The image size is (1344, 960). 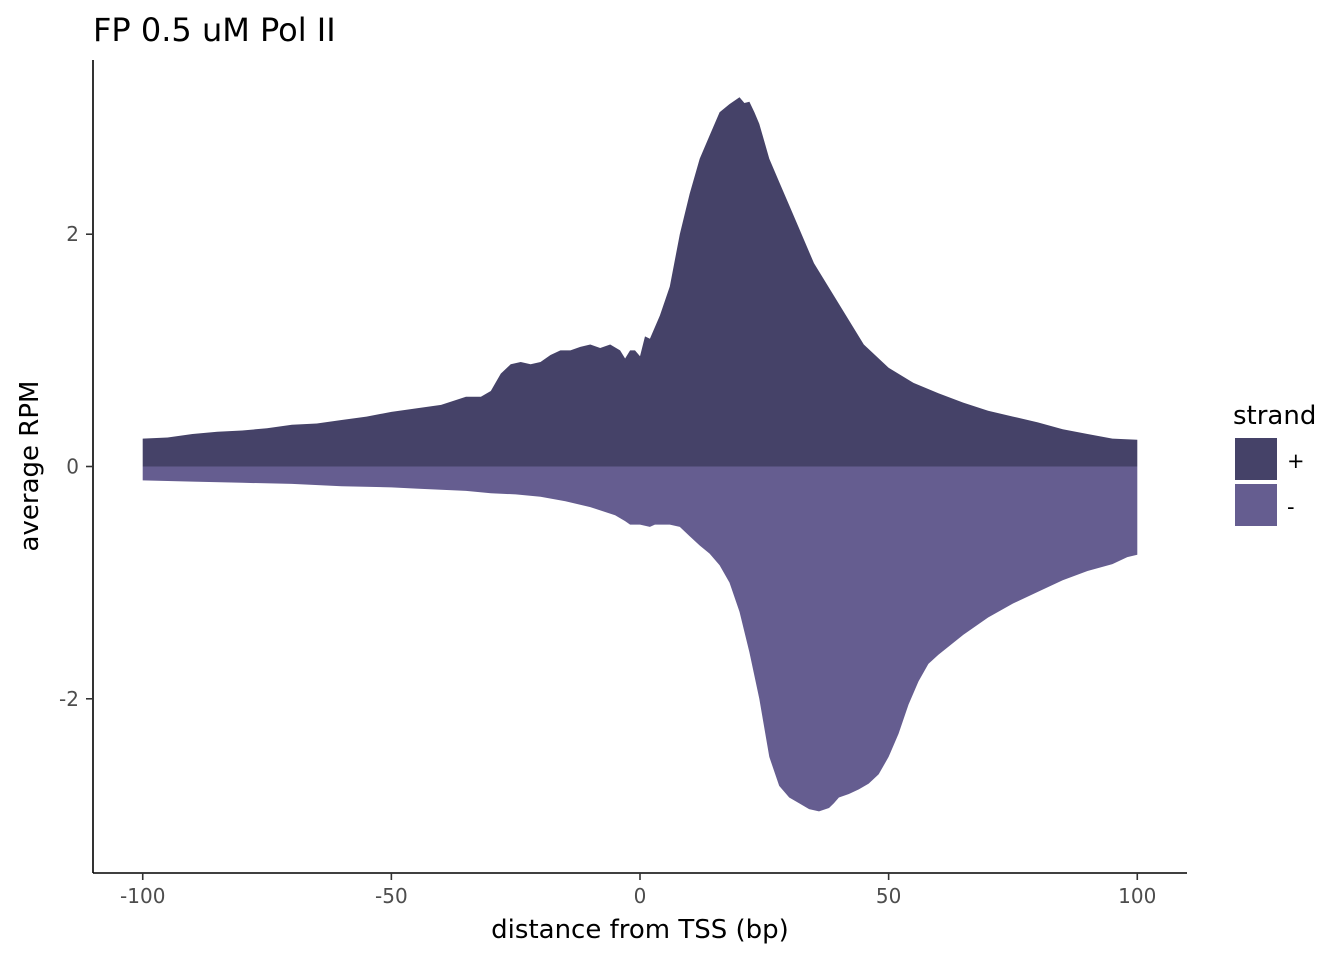 I want to click on legend-swatch-minus, so click(x=1256, y=505).